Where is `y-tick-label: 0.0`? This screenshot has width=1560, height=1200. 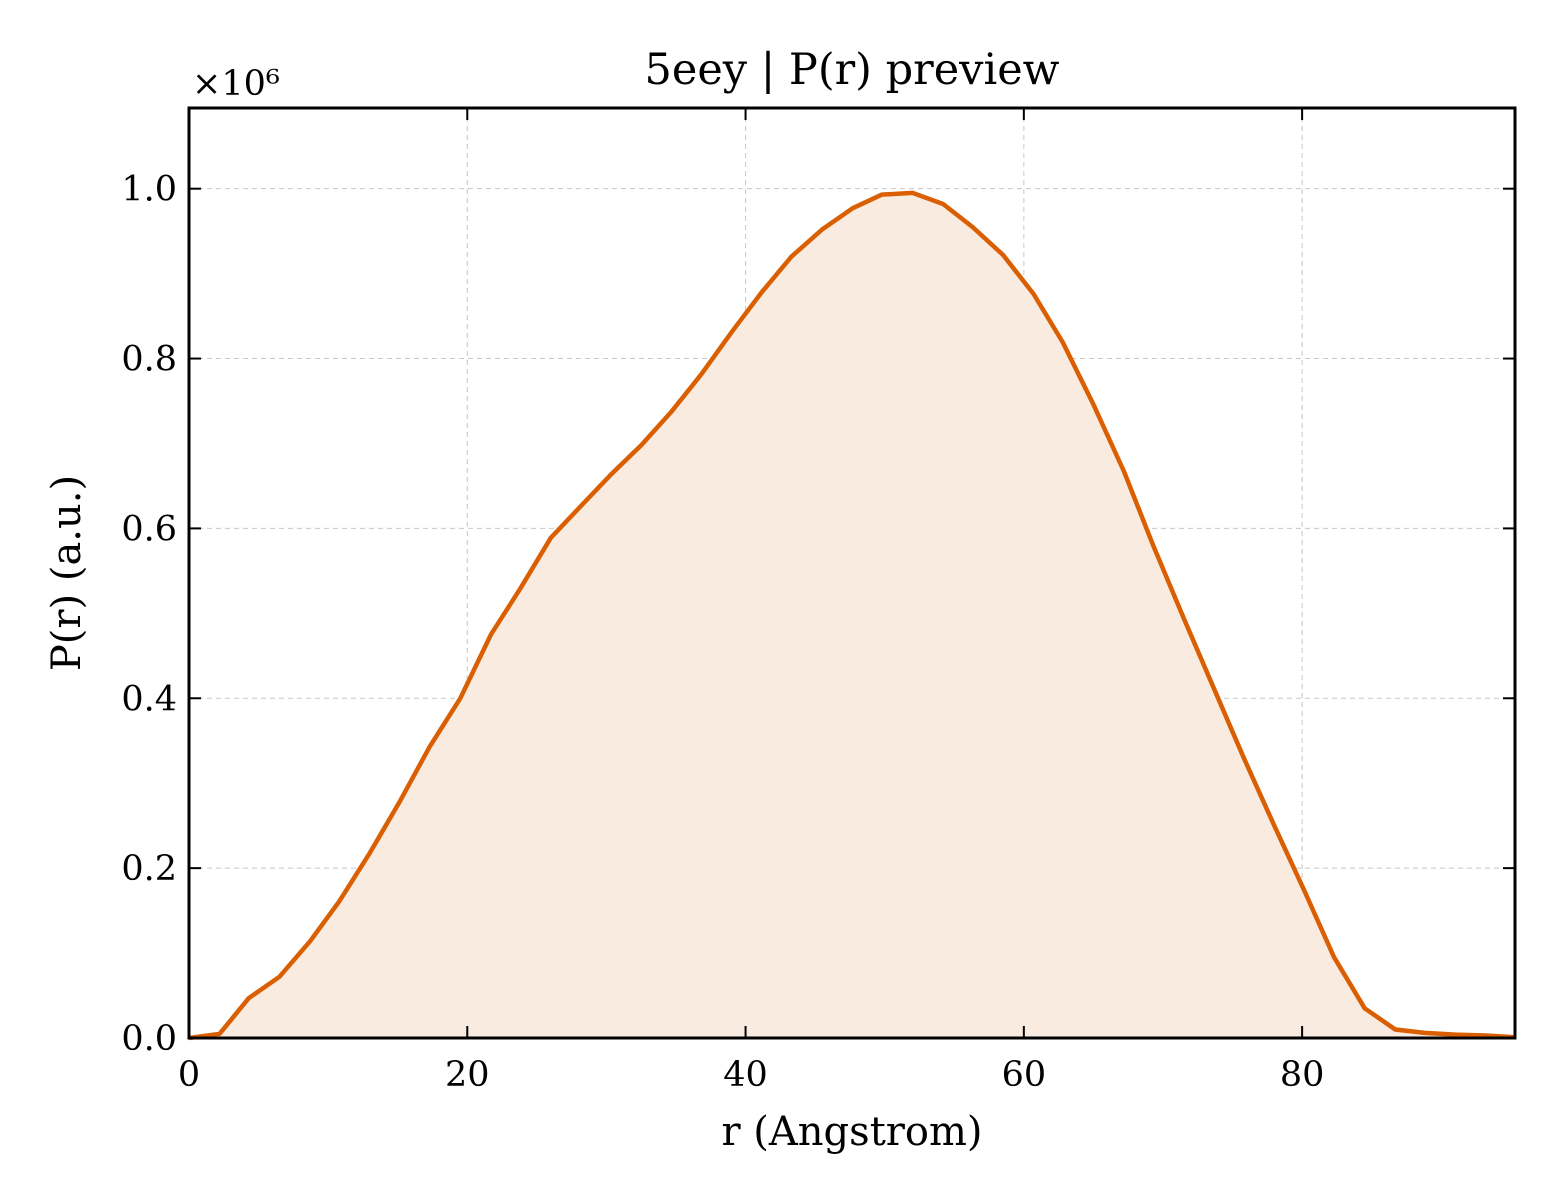
y-tick-label: 0.0 is located at coordinates (149, 1039).